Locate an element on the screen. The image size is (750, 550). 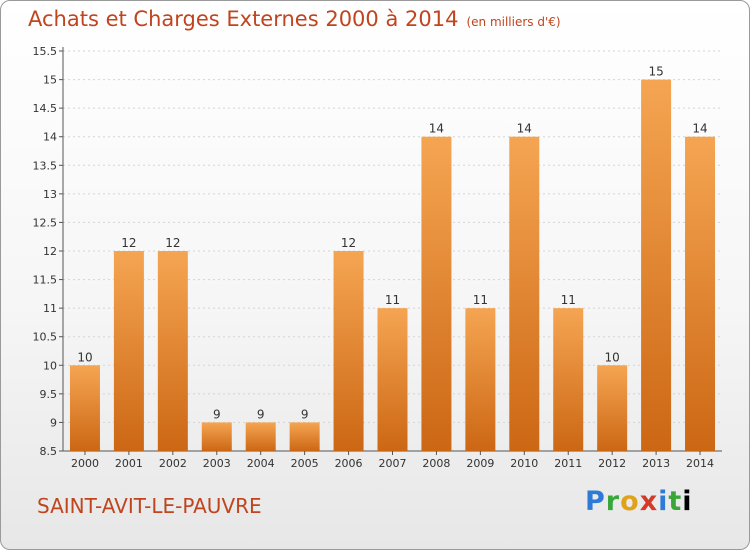
y-tick-label: 10.5 is located at coordinates (45, 337).